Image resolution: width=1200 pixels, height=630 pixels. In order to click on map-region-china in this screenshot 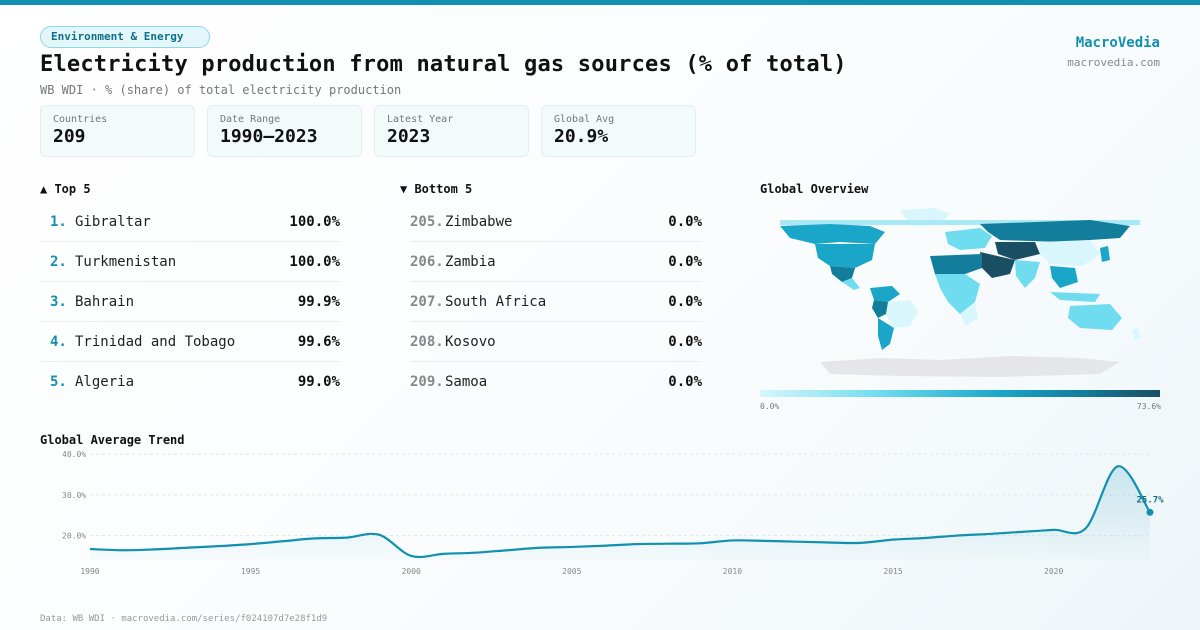, I will do `click(1070, 253)`.